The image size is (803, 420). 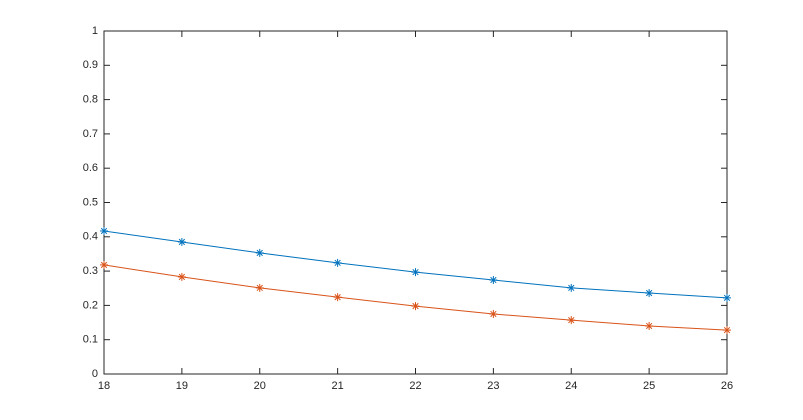 I want to click on y-tick-label: 0.7, so click(x=90, y=134).